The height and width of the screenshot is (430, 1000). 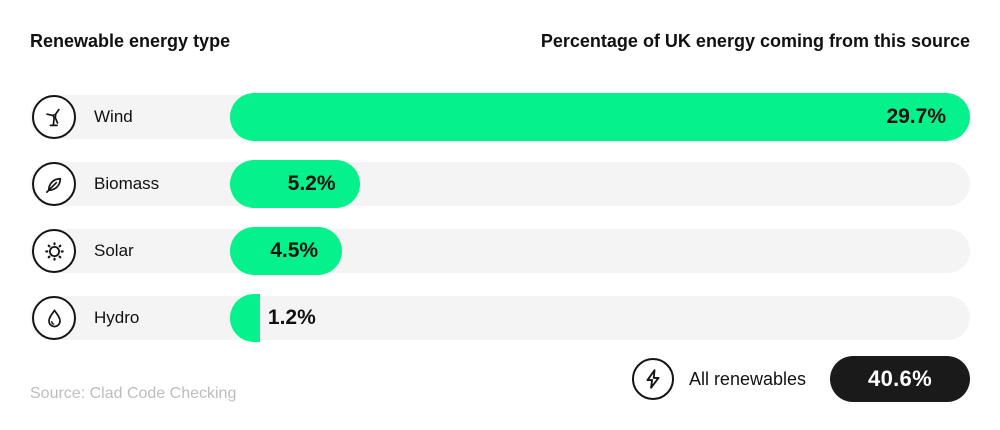 I want to click on total-label: All renewables, so click(x=747, y=378).